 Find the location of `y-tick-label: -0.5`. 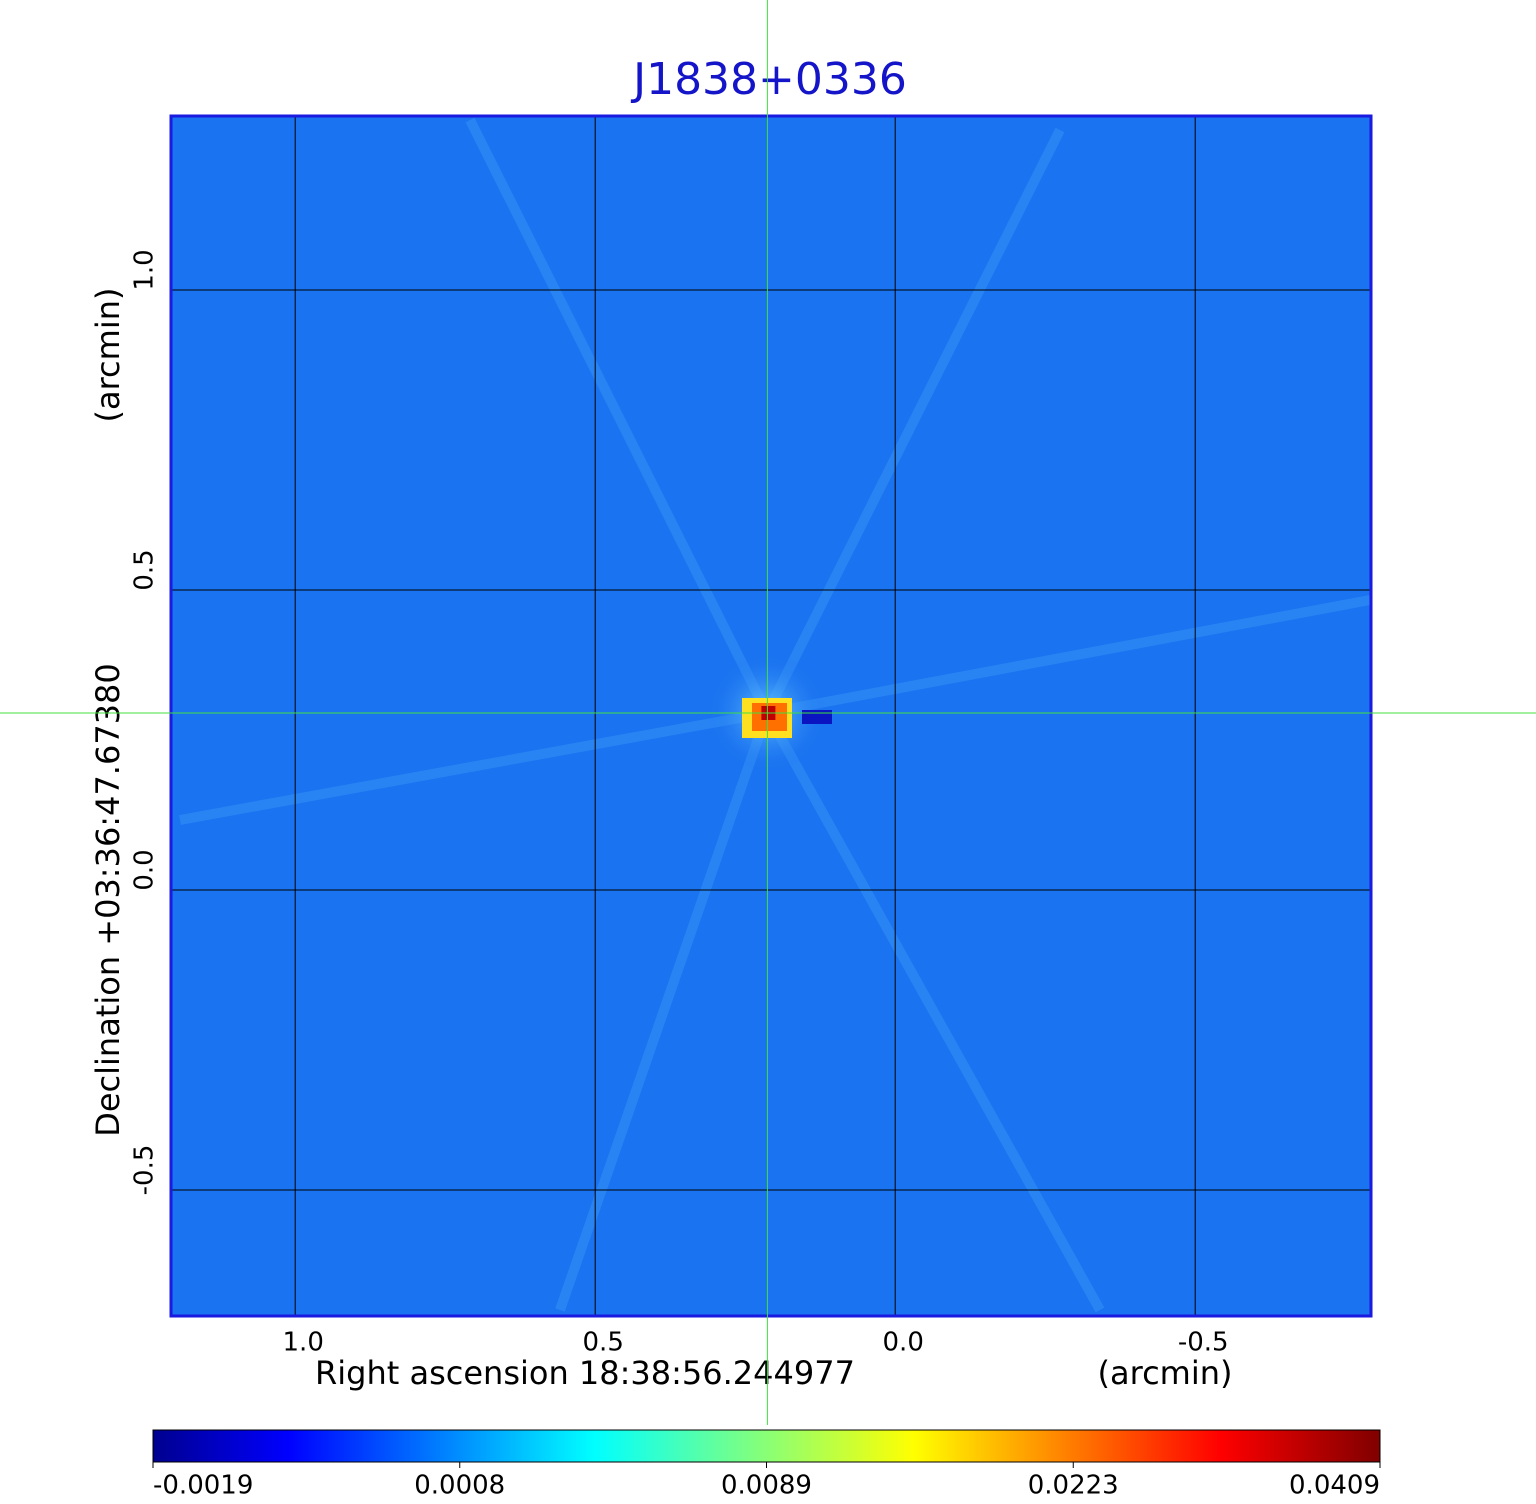

y-tick-label: -0.5 is located at coordinates (145, 1170).